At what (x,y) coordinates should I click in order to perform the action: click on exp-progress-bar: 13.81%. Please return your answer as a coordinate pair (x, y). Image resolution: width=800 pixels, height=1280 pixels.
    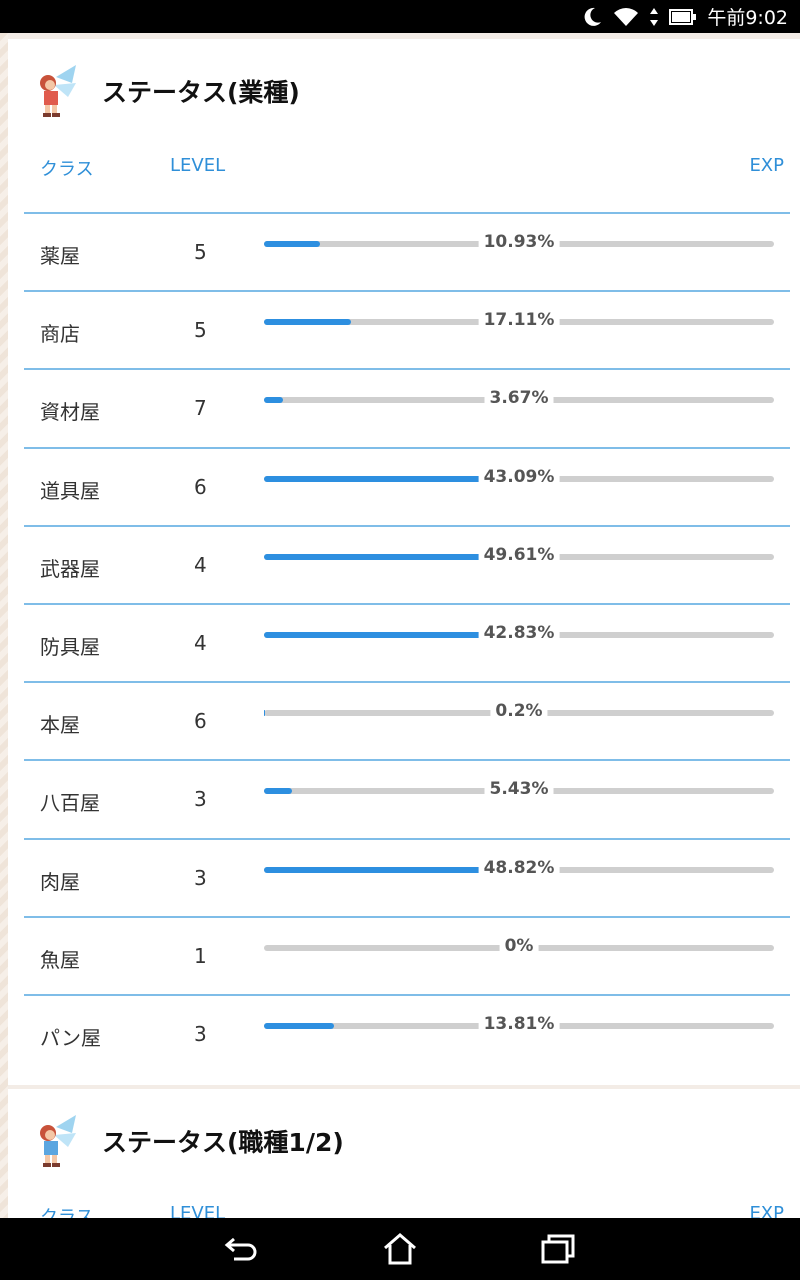
    Looking at the image, I should click on (519, 1023).